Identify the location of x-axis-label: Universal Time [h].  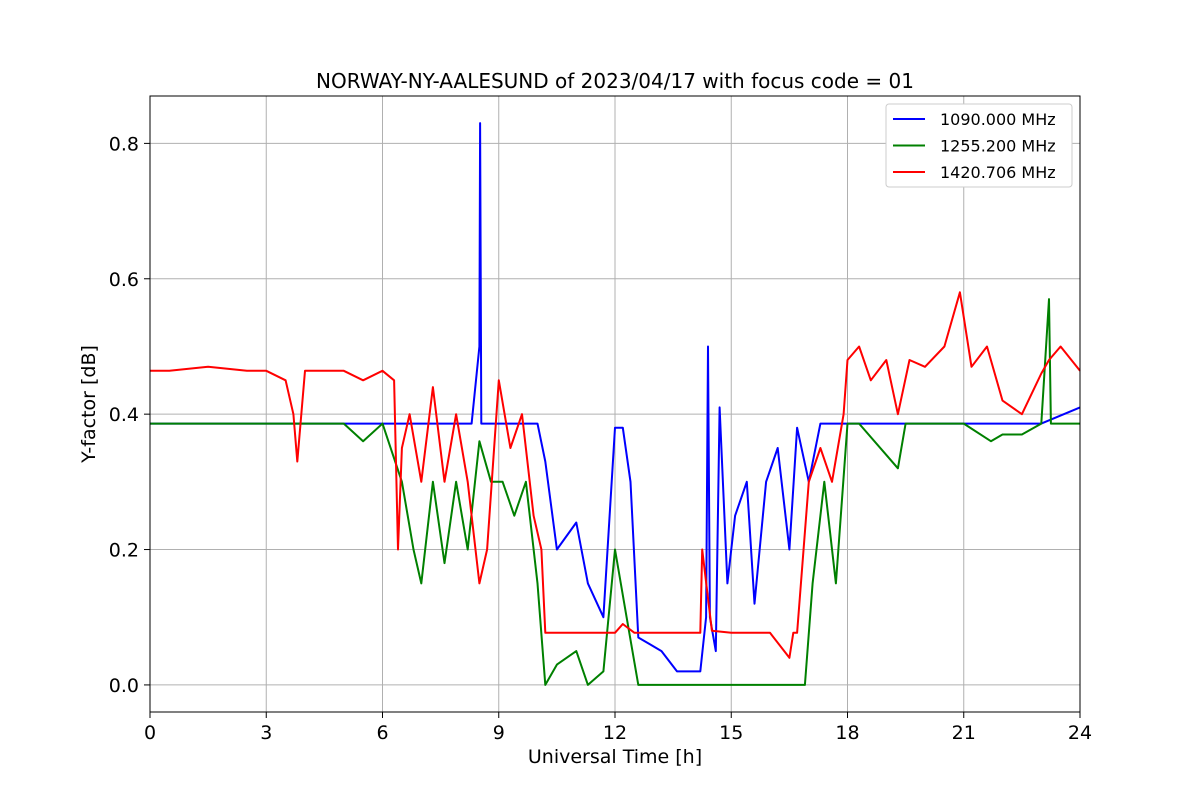
(615, 757).